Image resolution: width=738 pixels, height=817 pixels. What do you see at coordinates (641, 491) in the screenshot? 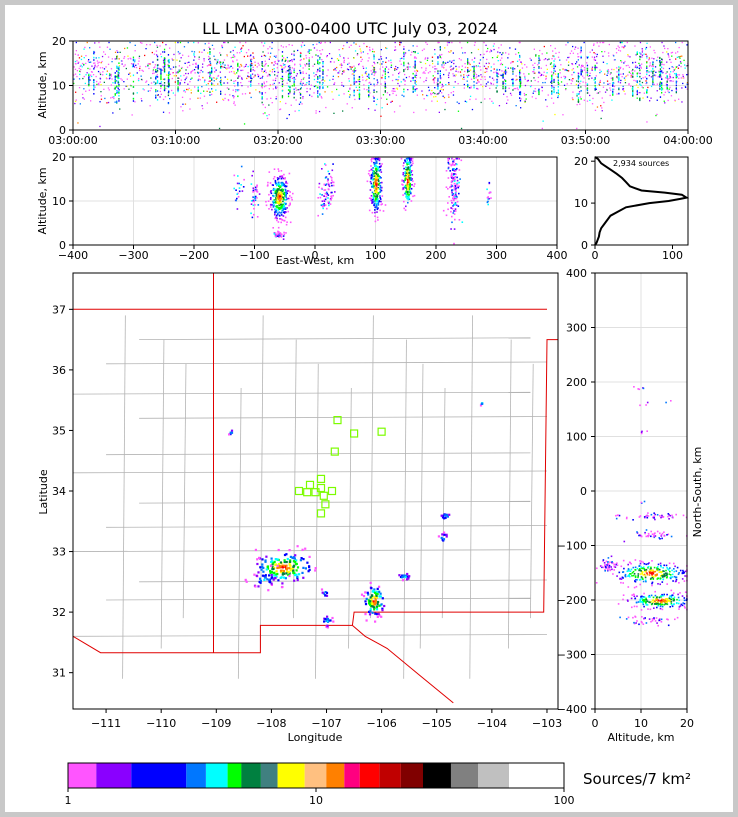
I see `altitude-ns-grid` at bounding box center [641, 491].